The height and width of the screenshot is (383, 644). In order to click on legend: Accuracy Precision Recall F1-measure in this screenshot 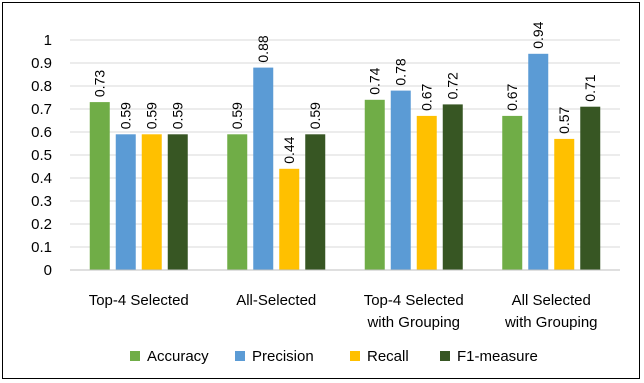, I will do `click(334, 356)`.